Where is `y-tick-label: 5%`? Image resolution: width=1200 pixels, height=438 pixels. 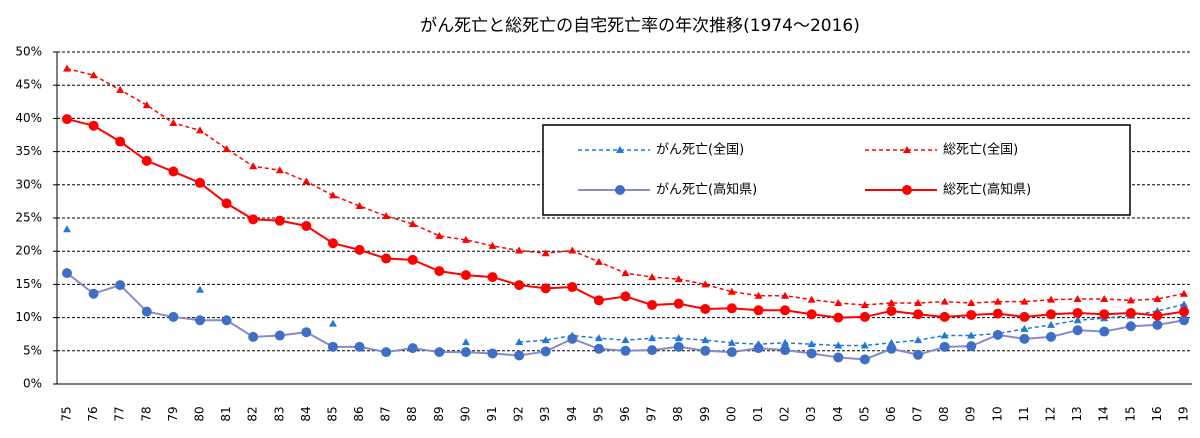
y-tick-label: 5% is located at coordinates (32, 350).